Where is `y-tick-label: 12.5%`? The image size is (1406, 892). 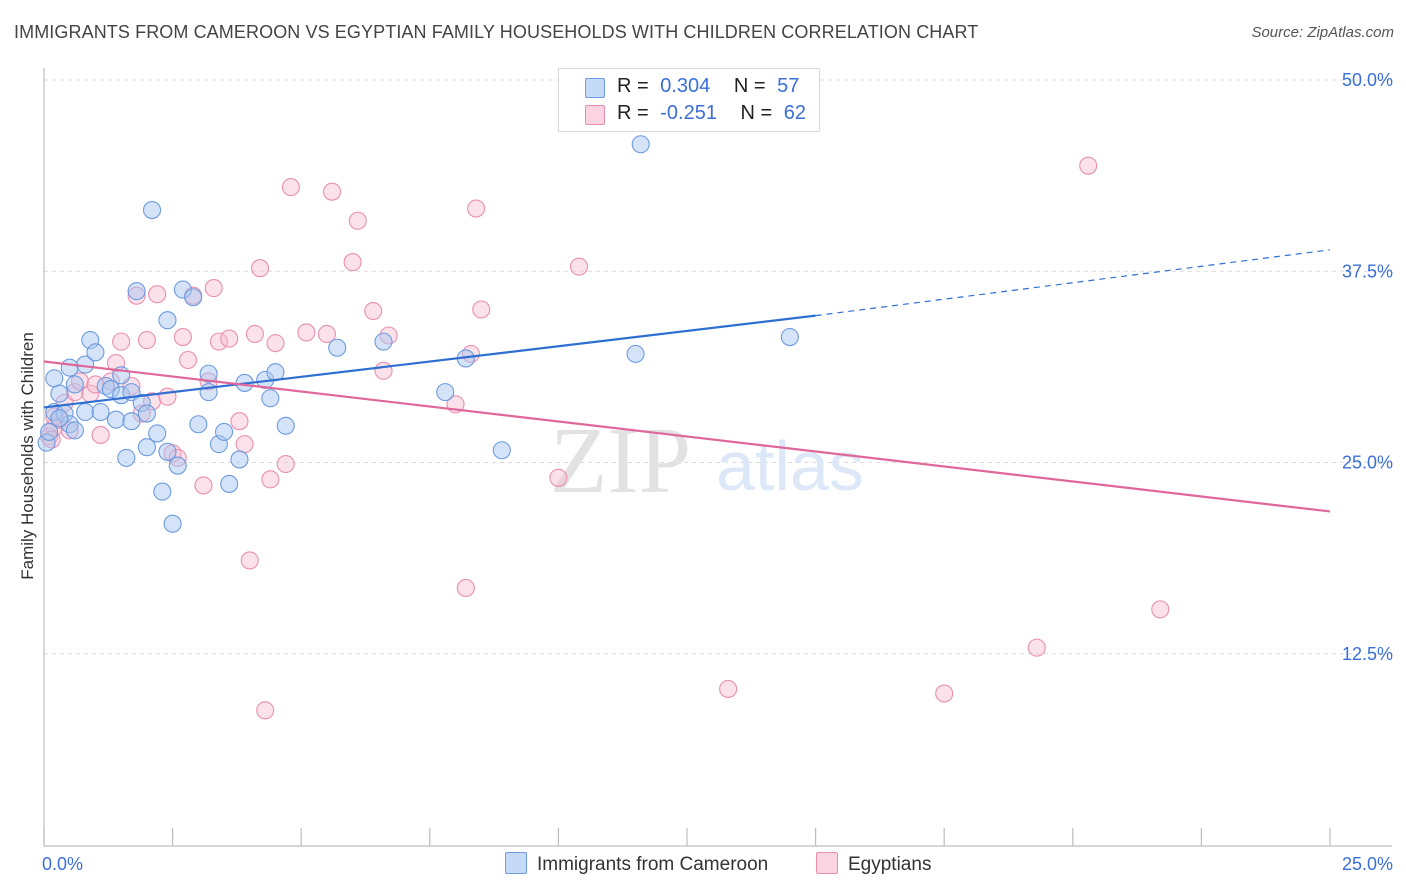
y-tick-label: 12.5% is located at coordinates (1367, 654).